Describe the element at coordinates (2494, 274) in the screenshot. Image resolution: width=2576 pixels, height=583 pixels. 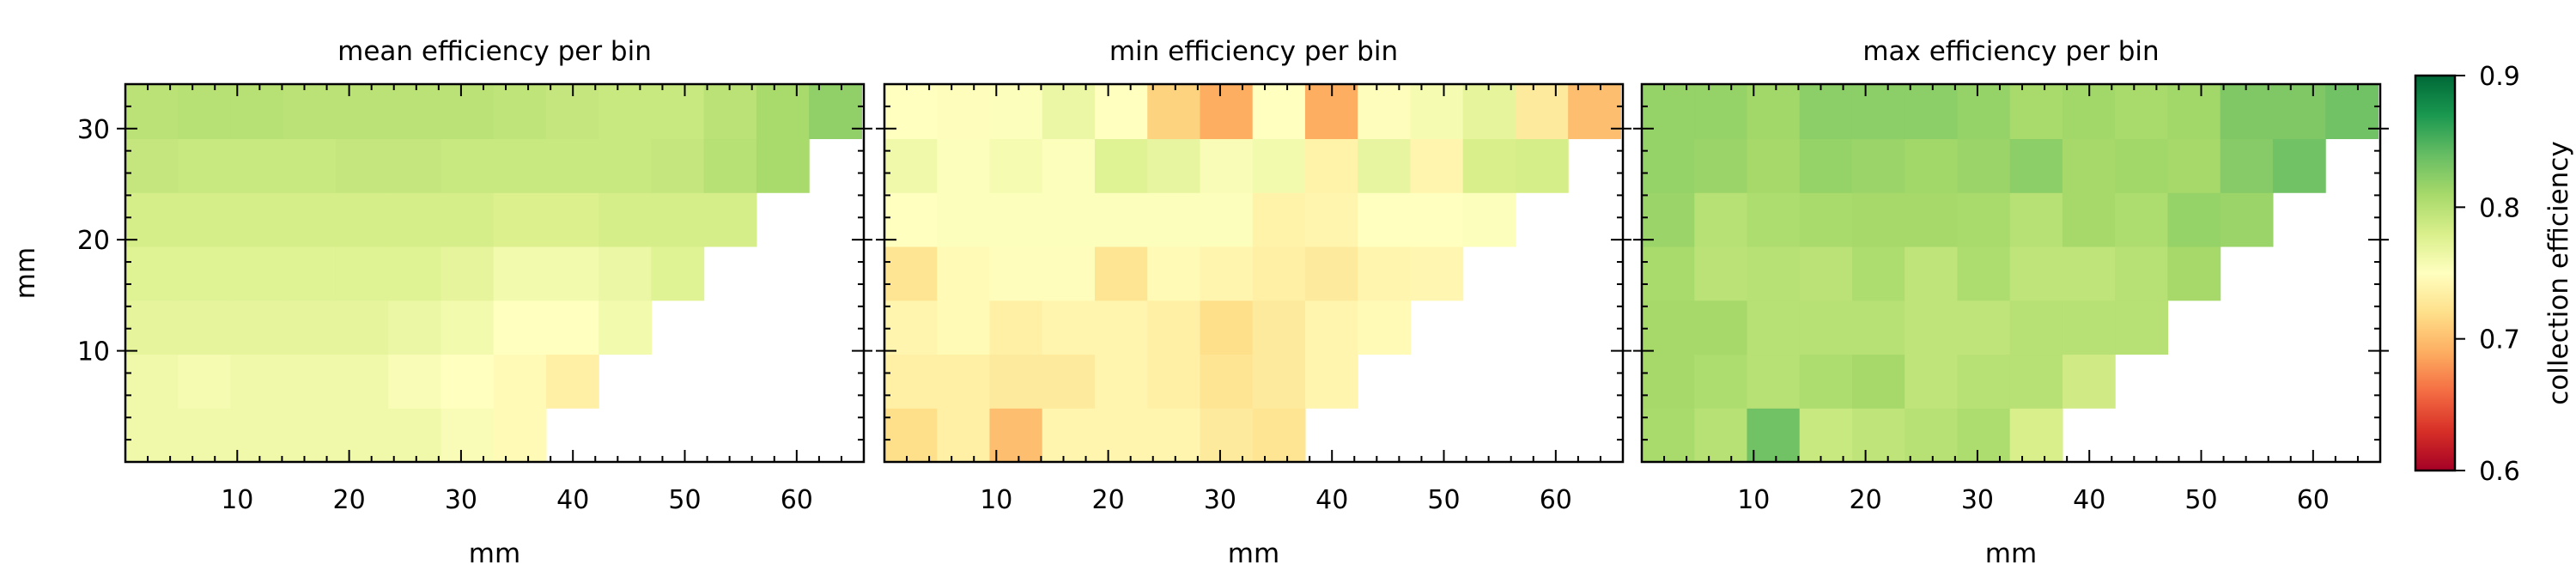
I see `colorbar: 0.6 0.7 0.8 0.9 collection efficiency` at that location.